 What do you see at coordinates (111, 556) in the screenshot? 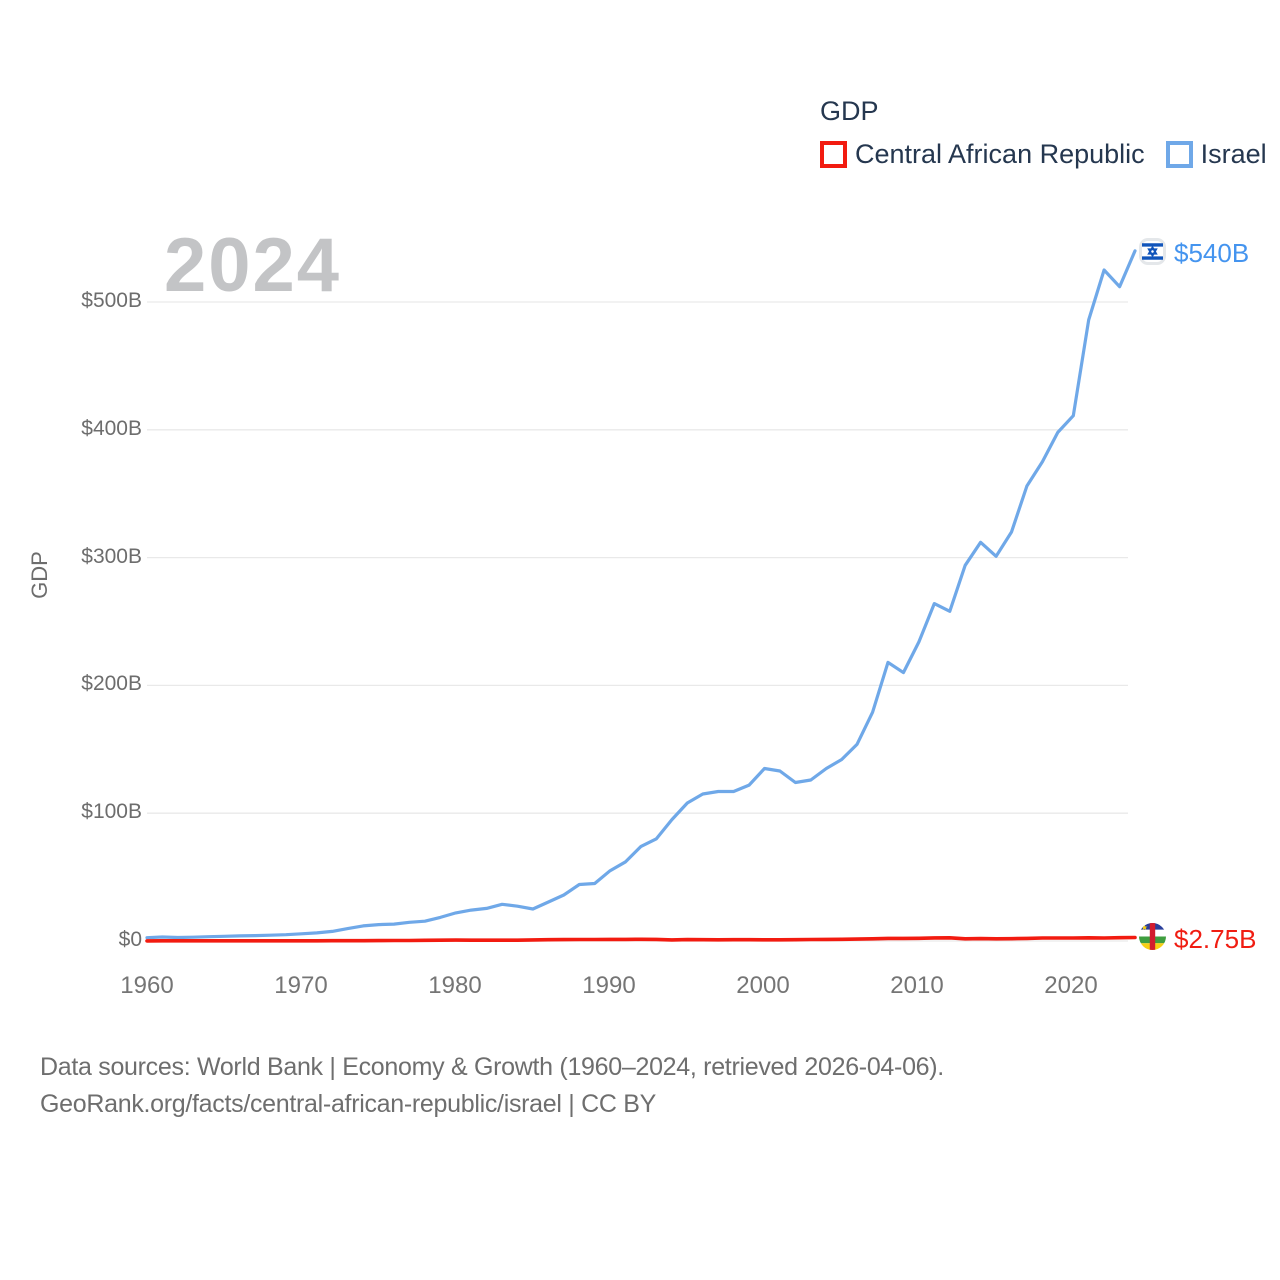
I see `y-tick-label: $300B` at bounding box center [111, 556].